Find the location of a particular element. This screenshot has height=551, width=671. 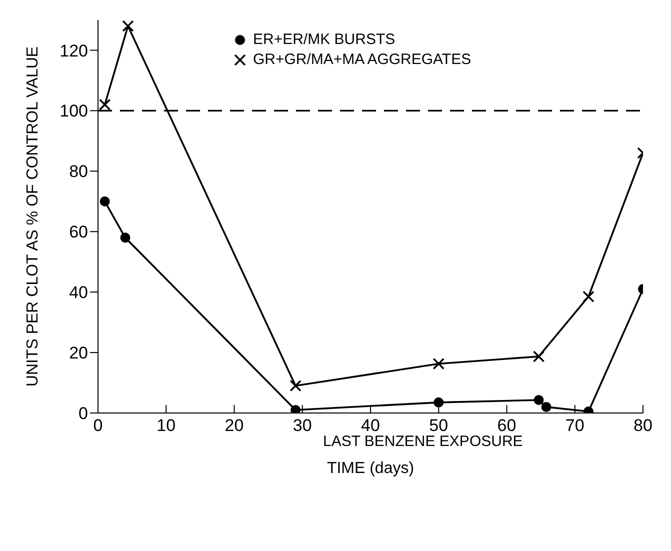

x-tick-label: 0 is located at coordinates (98, 426).